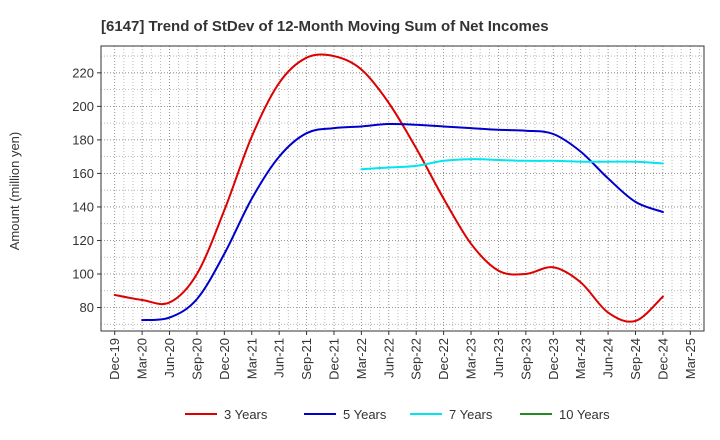 The image size is (720, 440). What do you see at coordinates (397, 414) in the screenshot?
I see `legend: 3 Years 5 Years 7 Years 10 Years` at bounding box center [397, 414].